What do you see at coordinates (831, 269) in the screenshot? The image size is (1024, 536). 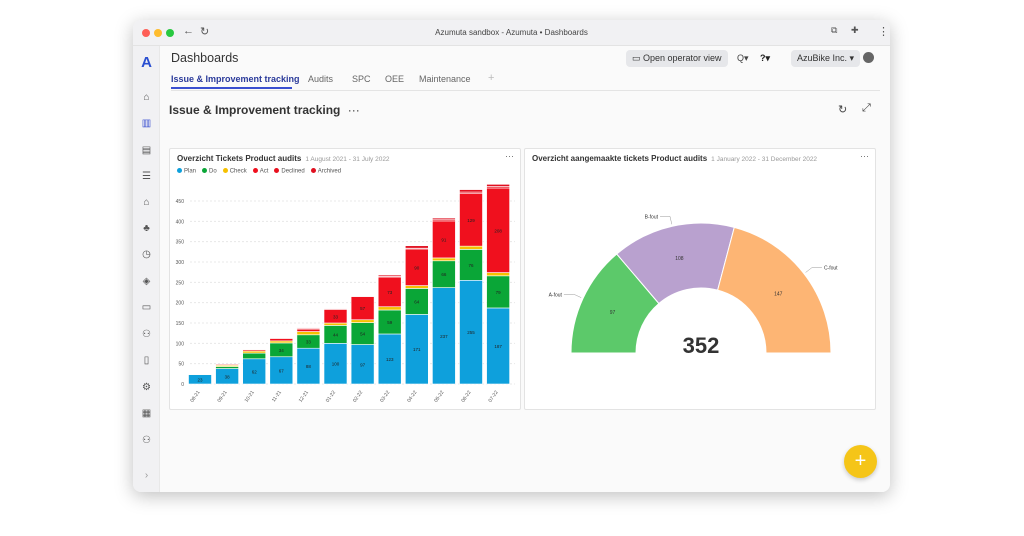 I see `slice-name-label: C-fout` at bounding box center [831, 269].